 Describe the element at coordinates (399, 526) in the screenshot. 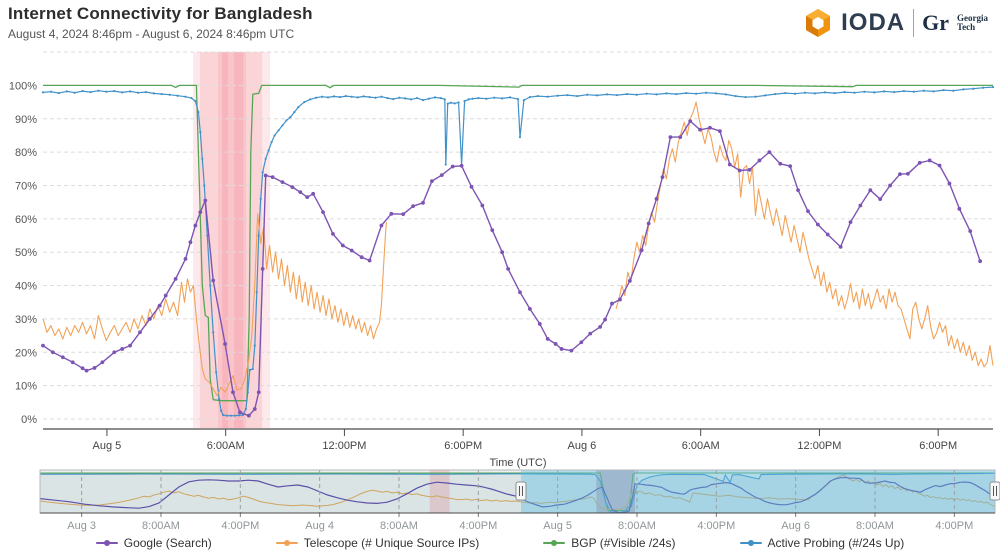

I see `navigator-tick-label: 8:00AM` at that location.